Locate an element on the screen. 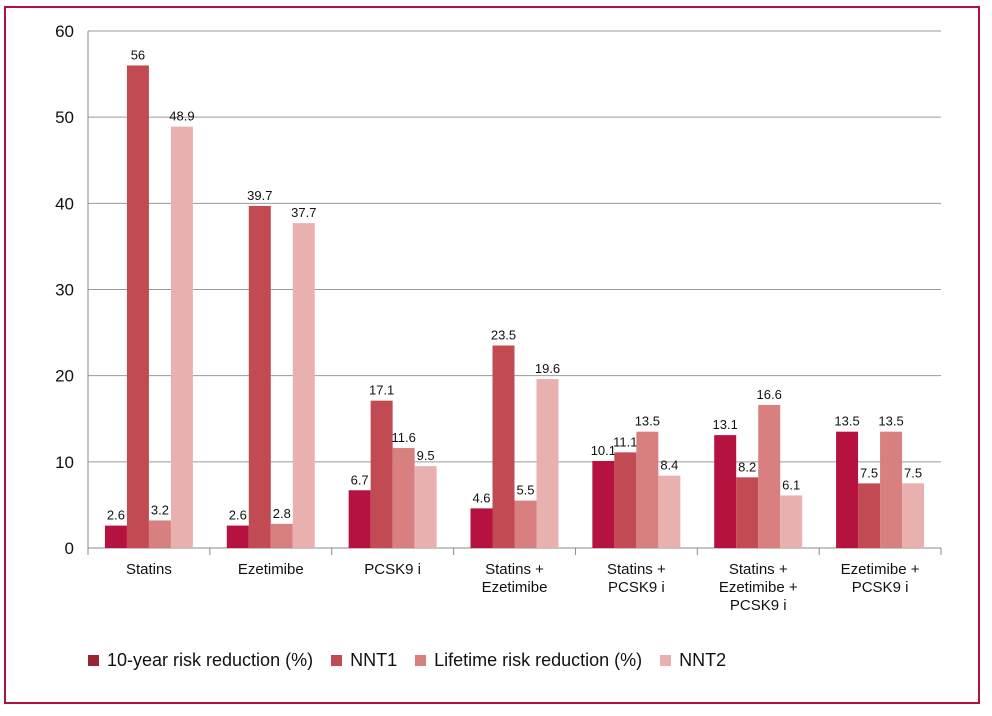 The height and width of the screenshot is (716, 992). data-label: 56 is located at coordinates (138, 54).